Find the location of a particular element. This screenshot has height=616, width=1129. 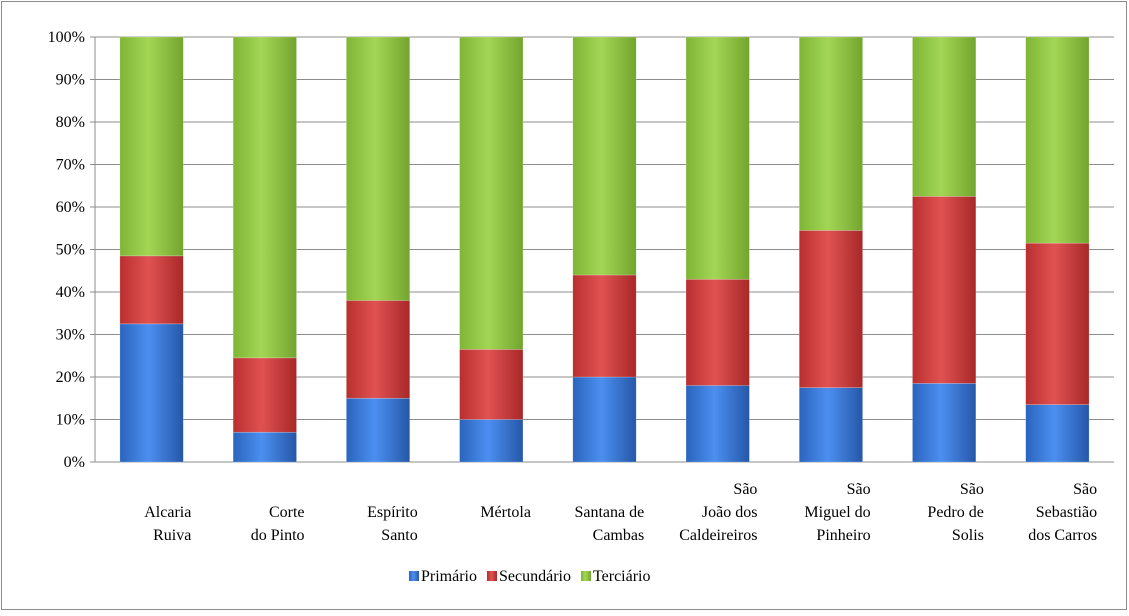

legend-label: Primário is located at coordinates (449, 576).